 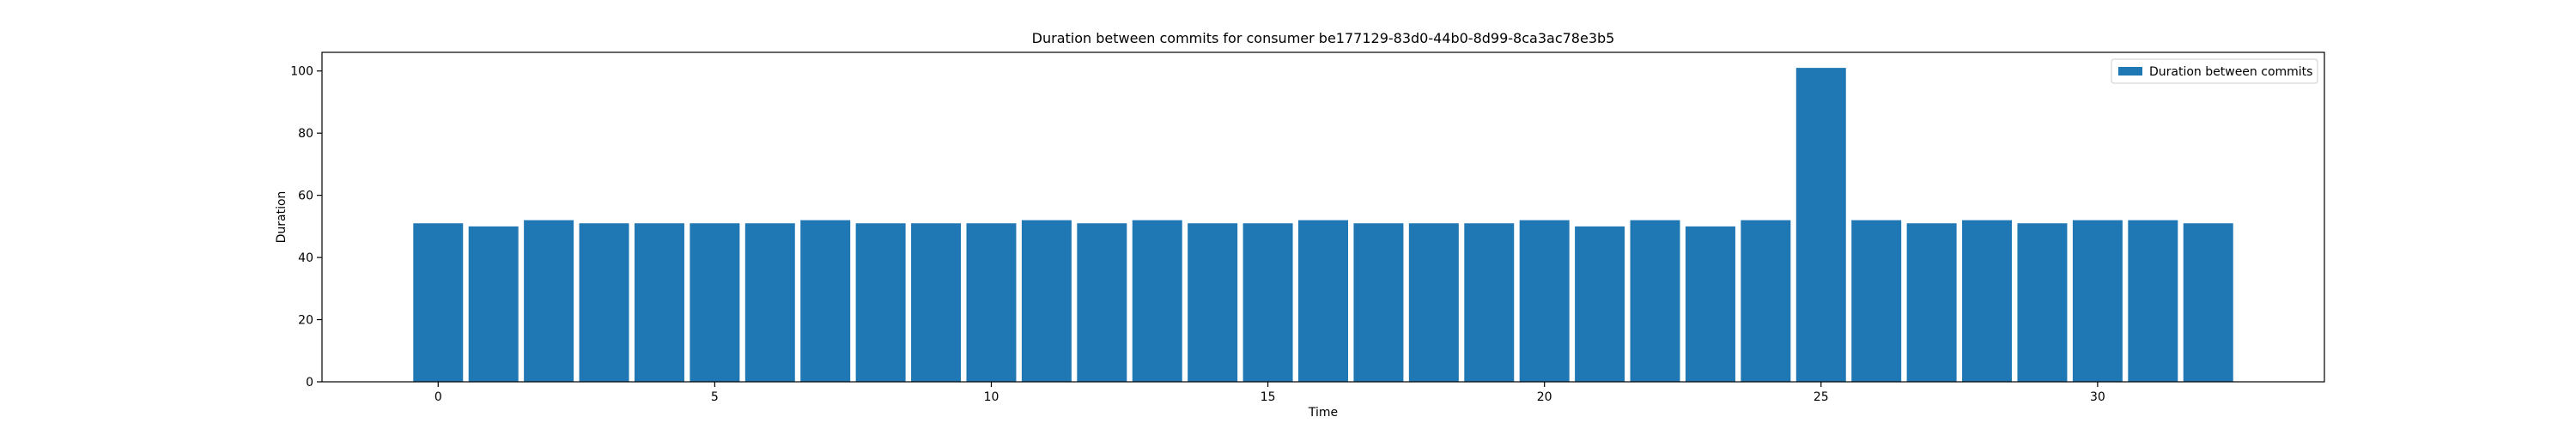 I want to click on legend-swatch, so click(x=2130, y=71).